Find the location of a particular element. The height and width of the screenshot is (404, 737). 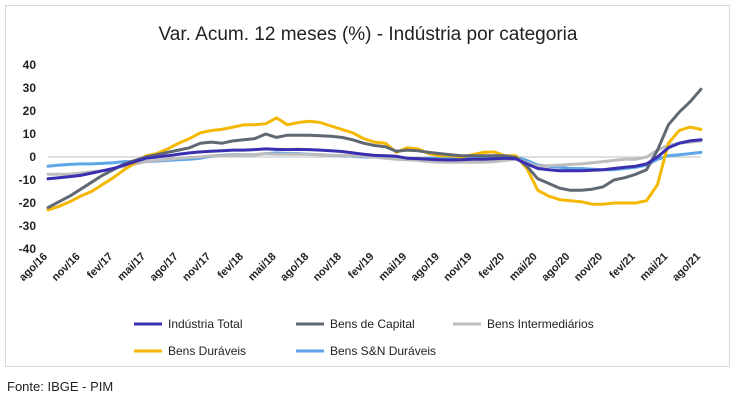

x-tick-label: mai/19 is located at coordinates (393, 267).